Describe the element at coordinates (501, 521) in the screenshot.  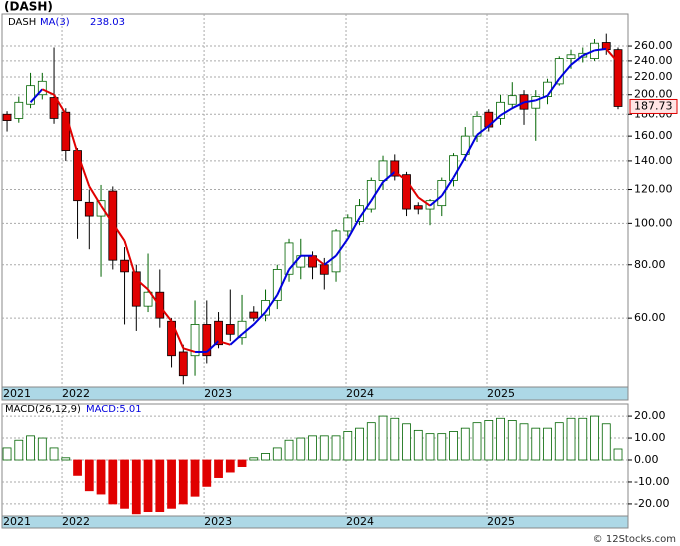
I see `macd-x-tick-label: 2025` at that location.